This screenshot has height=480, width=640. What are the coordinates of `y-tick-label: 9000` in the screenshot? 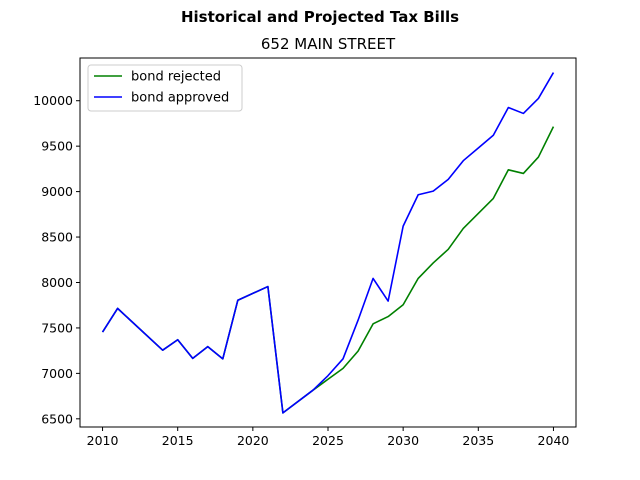 It's located at (57, 191).